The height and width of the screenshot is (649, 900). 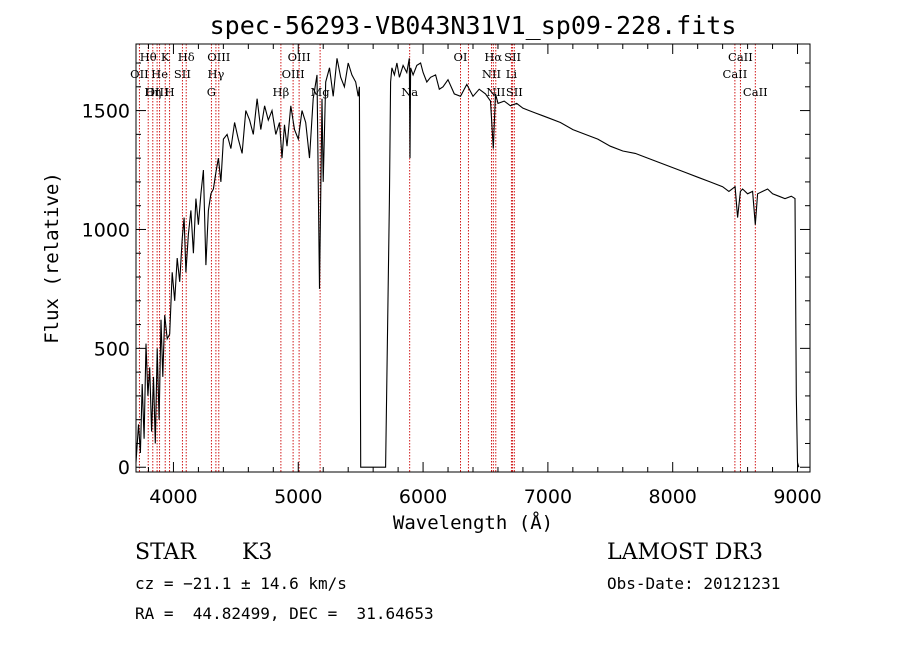 I want to click on x-tick-label: 8000, so click(x=673, y=497).